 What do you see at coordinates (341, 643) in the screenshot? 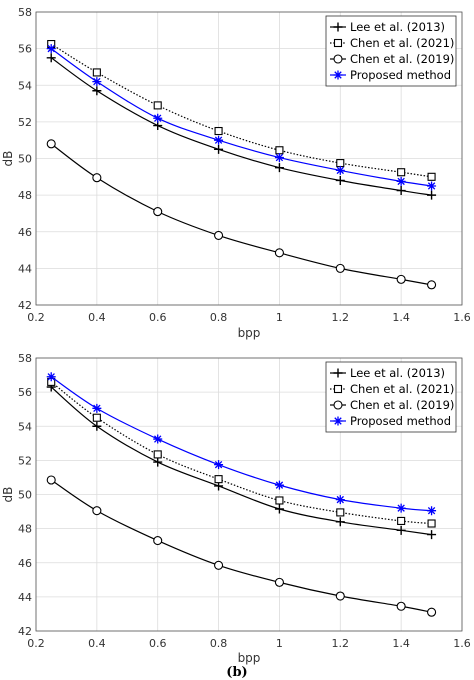
I see `x-tick-label: 1.2` at bounding box center [341, 643].